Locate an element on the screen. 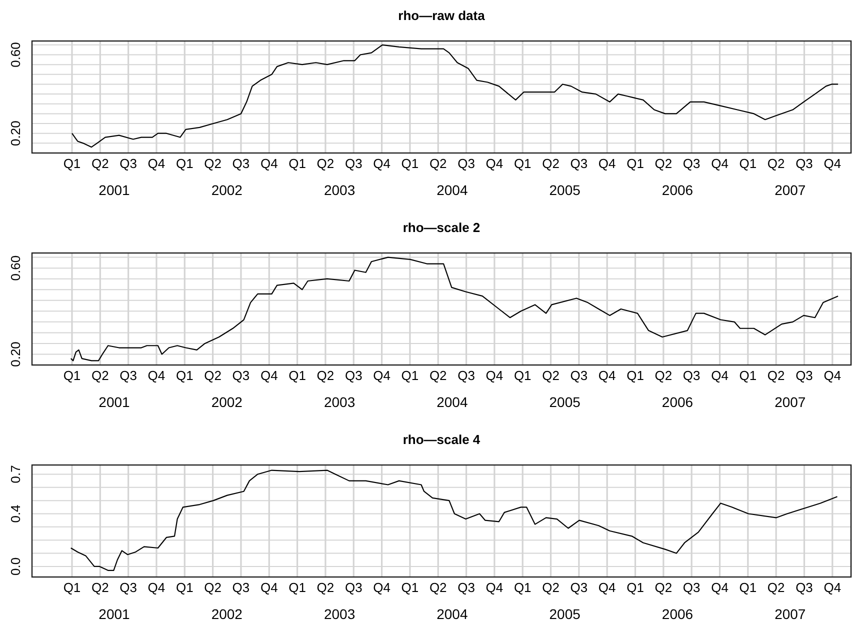 This screenshot has width=852, height=636. chart-title: rho—scale 4 is located at coordinates (441, 439).